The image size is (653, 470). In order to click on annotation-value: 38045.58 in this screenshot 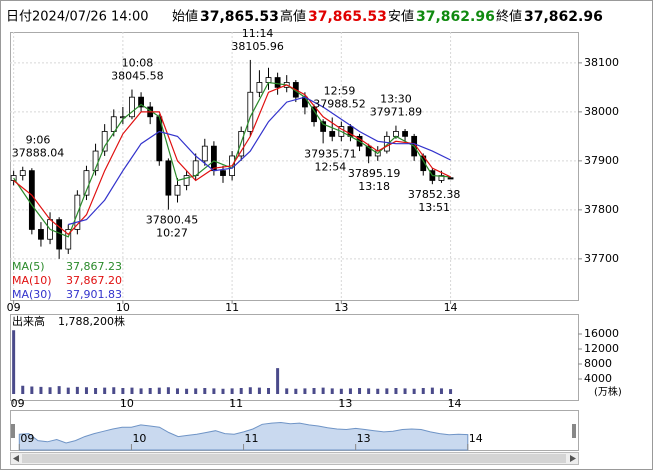, I will do `click(137, 76)`.